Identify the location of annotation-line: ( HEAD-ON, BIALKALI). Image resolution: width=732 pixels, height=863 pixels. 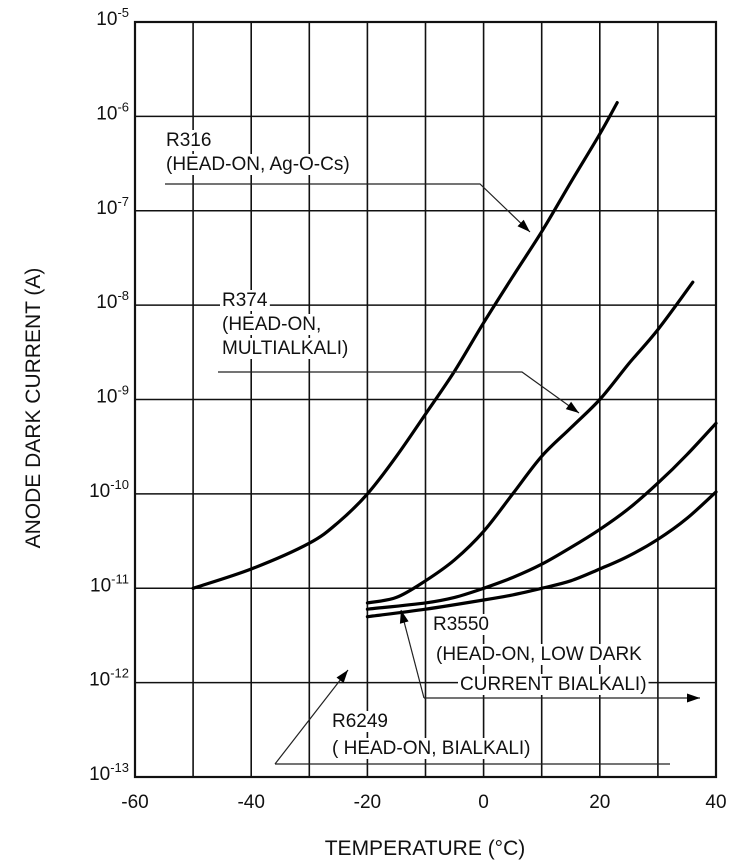
(431, 748).